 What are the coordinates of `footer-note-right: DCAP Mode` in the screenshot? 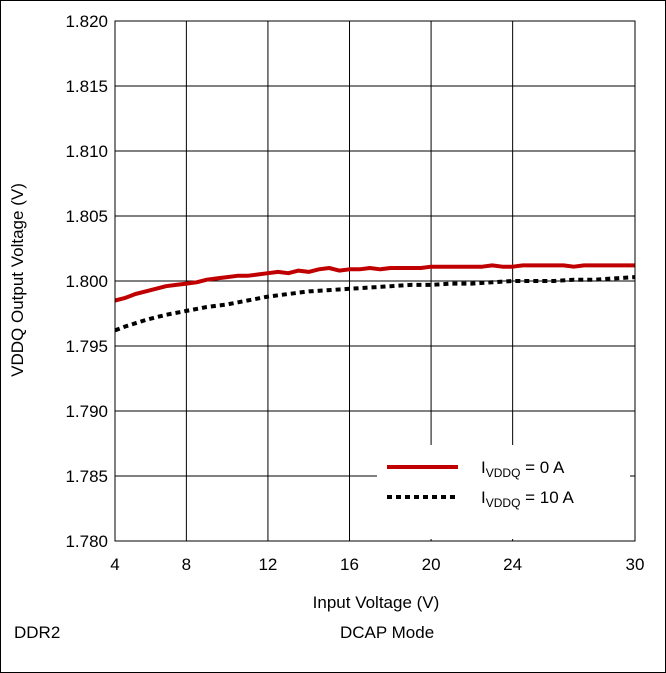 It's located at (387, 632).